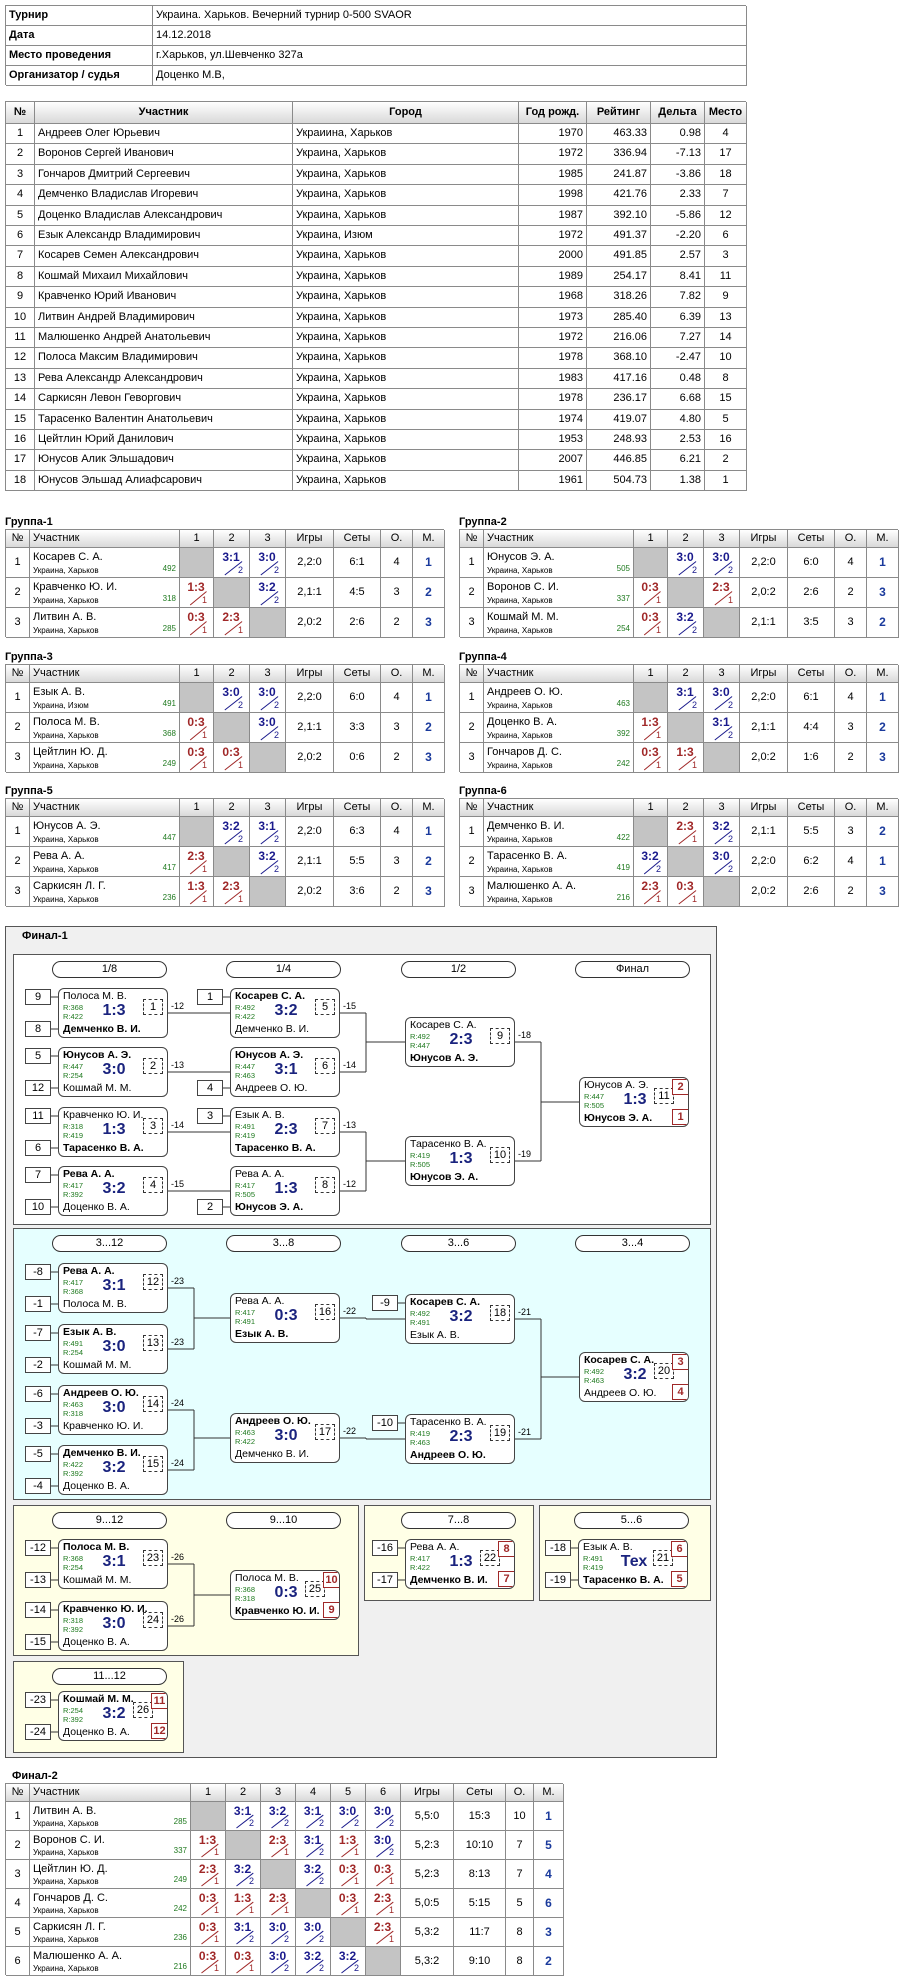  What do you see at coordinates (310, 623) in the screenshot?
I see `games: 2,0:2` at bounding box center [310, 623].